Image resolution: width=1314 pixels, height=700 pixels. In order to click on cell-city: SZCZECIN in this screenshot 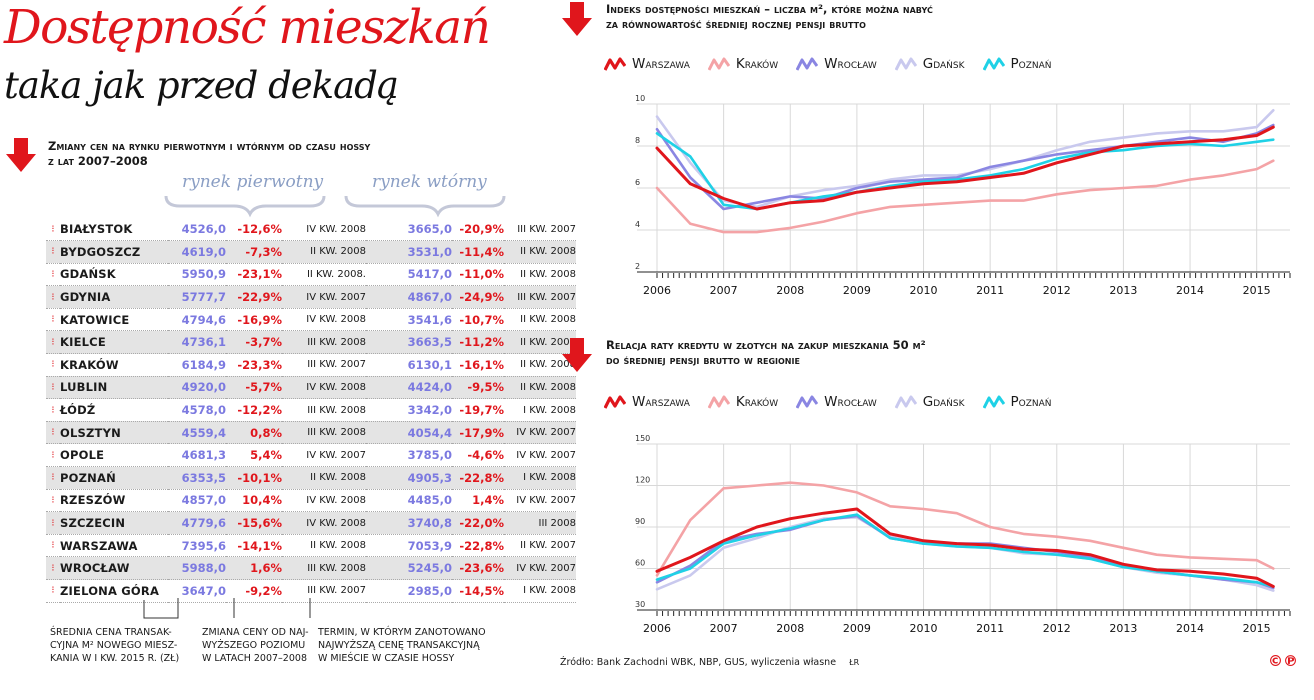, I will do `click(114, 523)`.